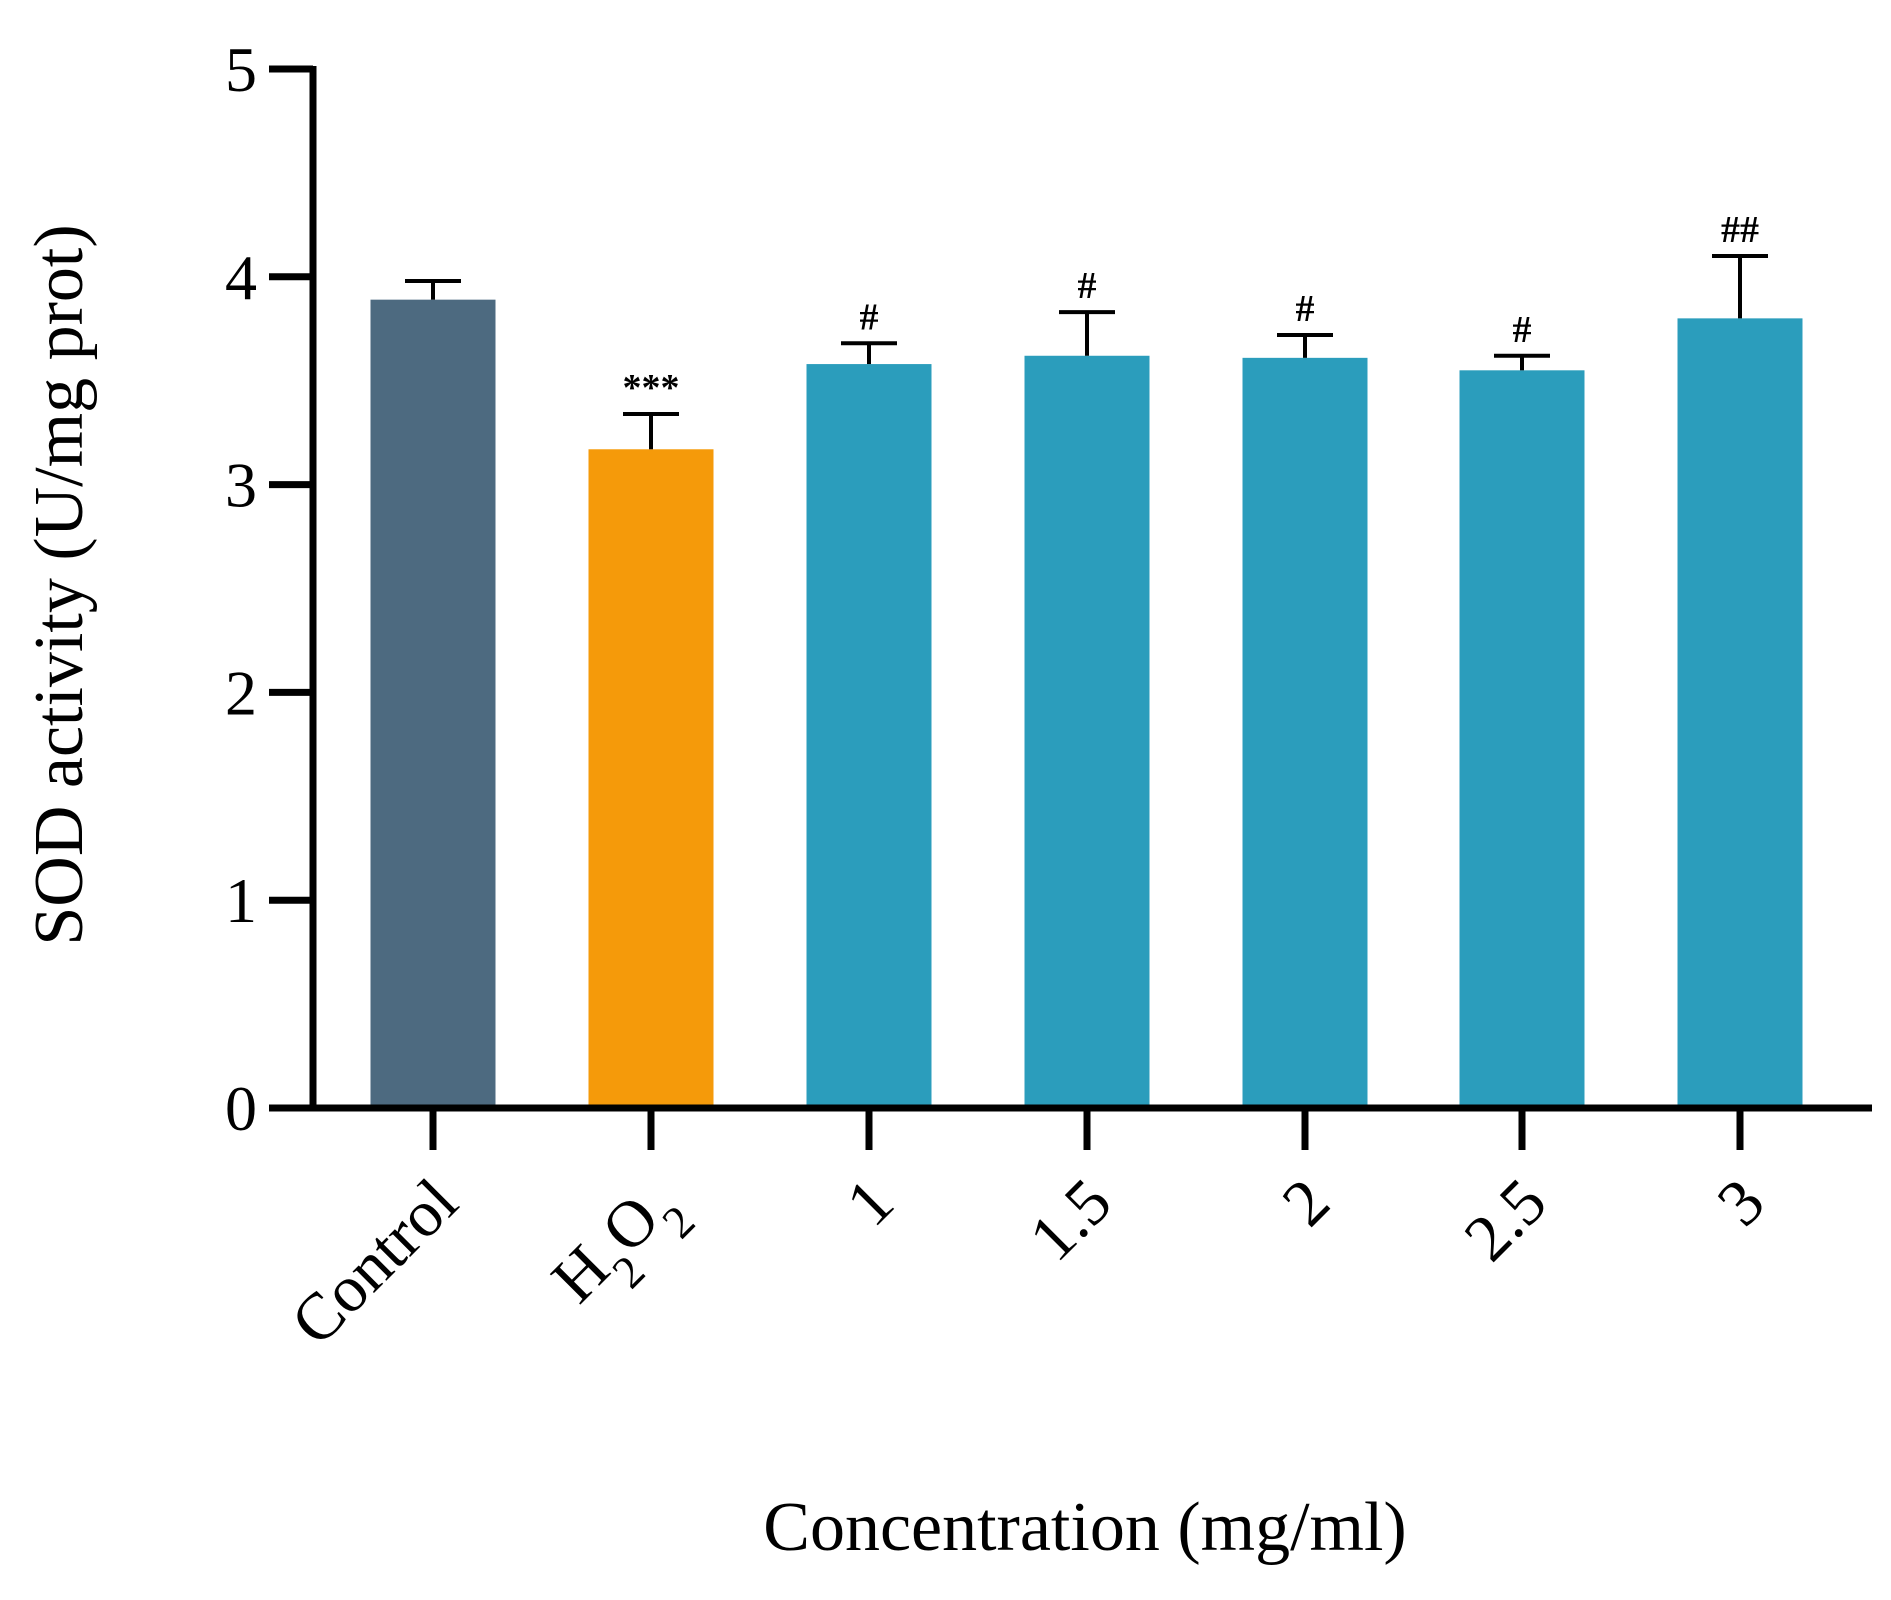  I want to click on x-ticks-group: Control H2O2 1 1.5 2 2.5 3, so click(1028, 1233).